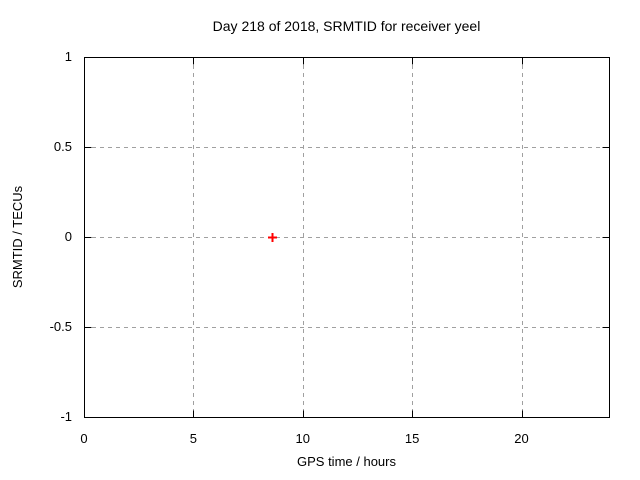 This screenshot has width=640, height=480. I want to click on y-tick-label: 0.5, so click(62, 146).